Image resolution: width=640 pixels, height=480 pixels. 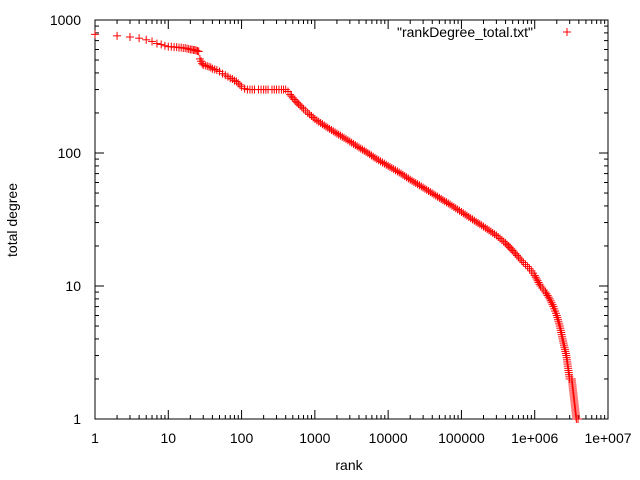 I want to click on legend: "rankDegree_total.txt", so click(x=484, y=32).